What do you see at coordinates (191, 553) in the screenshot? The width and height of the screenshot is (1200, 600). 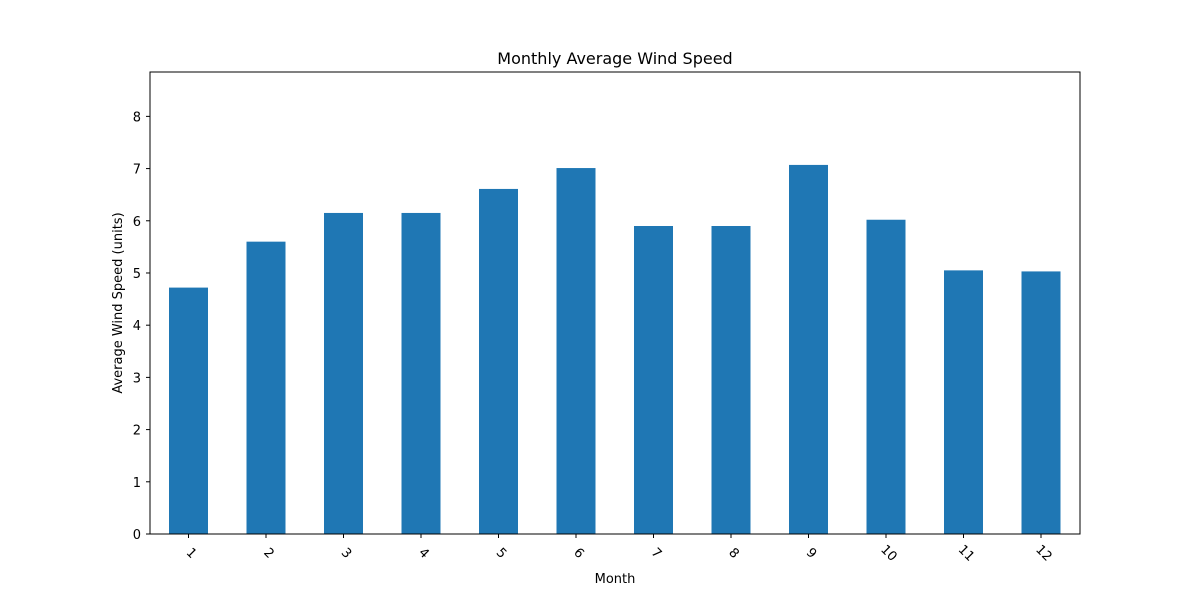 I see `x-tick-label: 1` at bounding box center [191, 553].